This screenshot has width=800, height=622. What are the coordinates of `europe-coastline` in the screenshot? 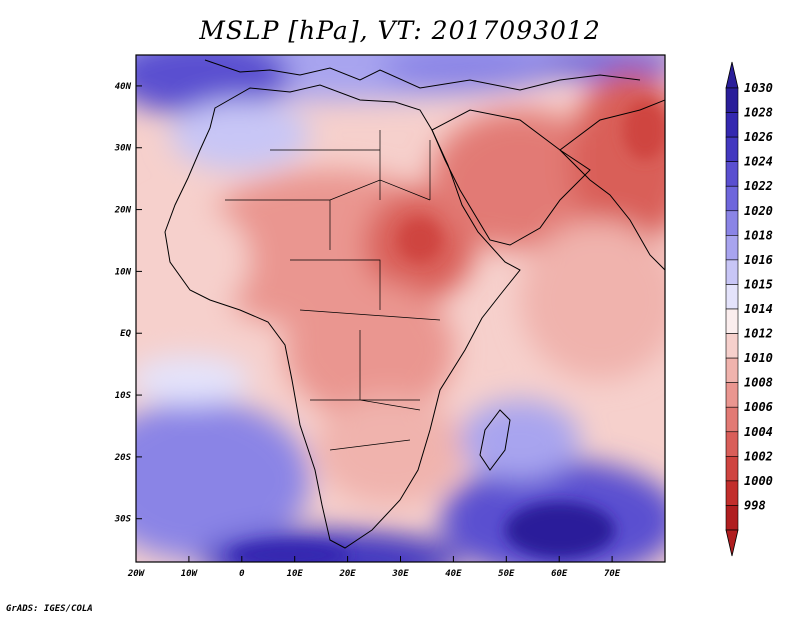 It's located at (422, 75).